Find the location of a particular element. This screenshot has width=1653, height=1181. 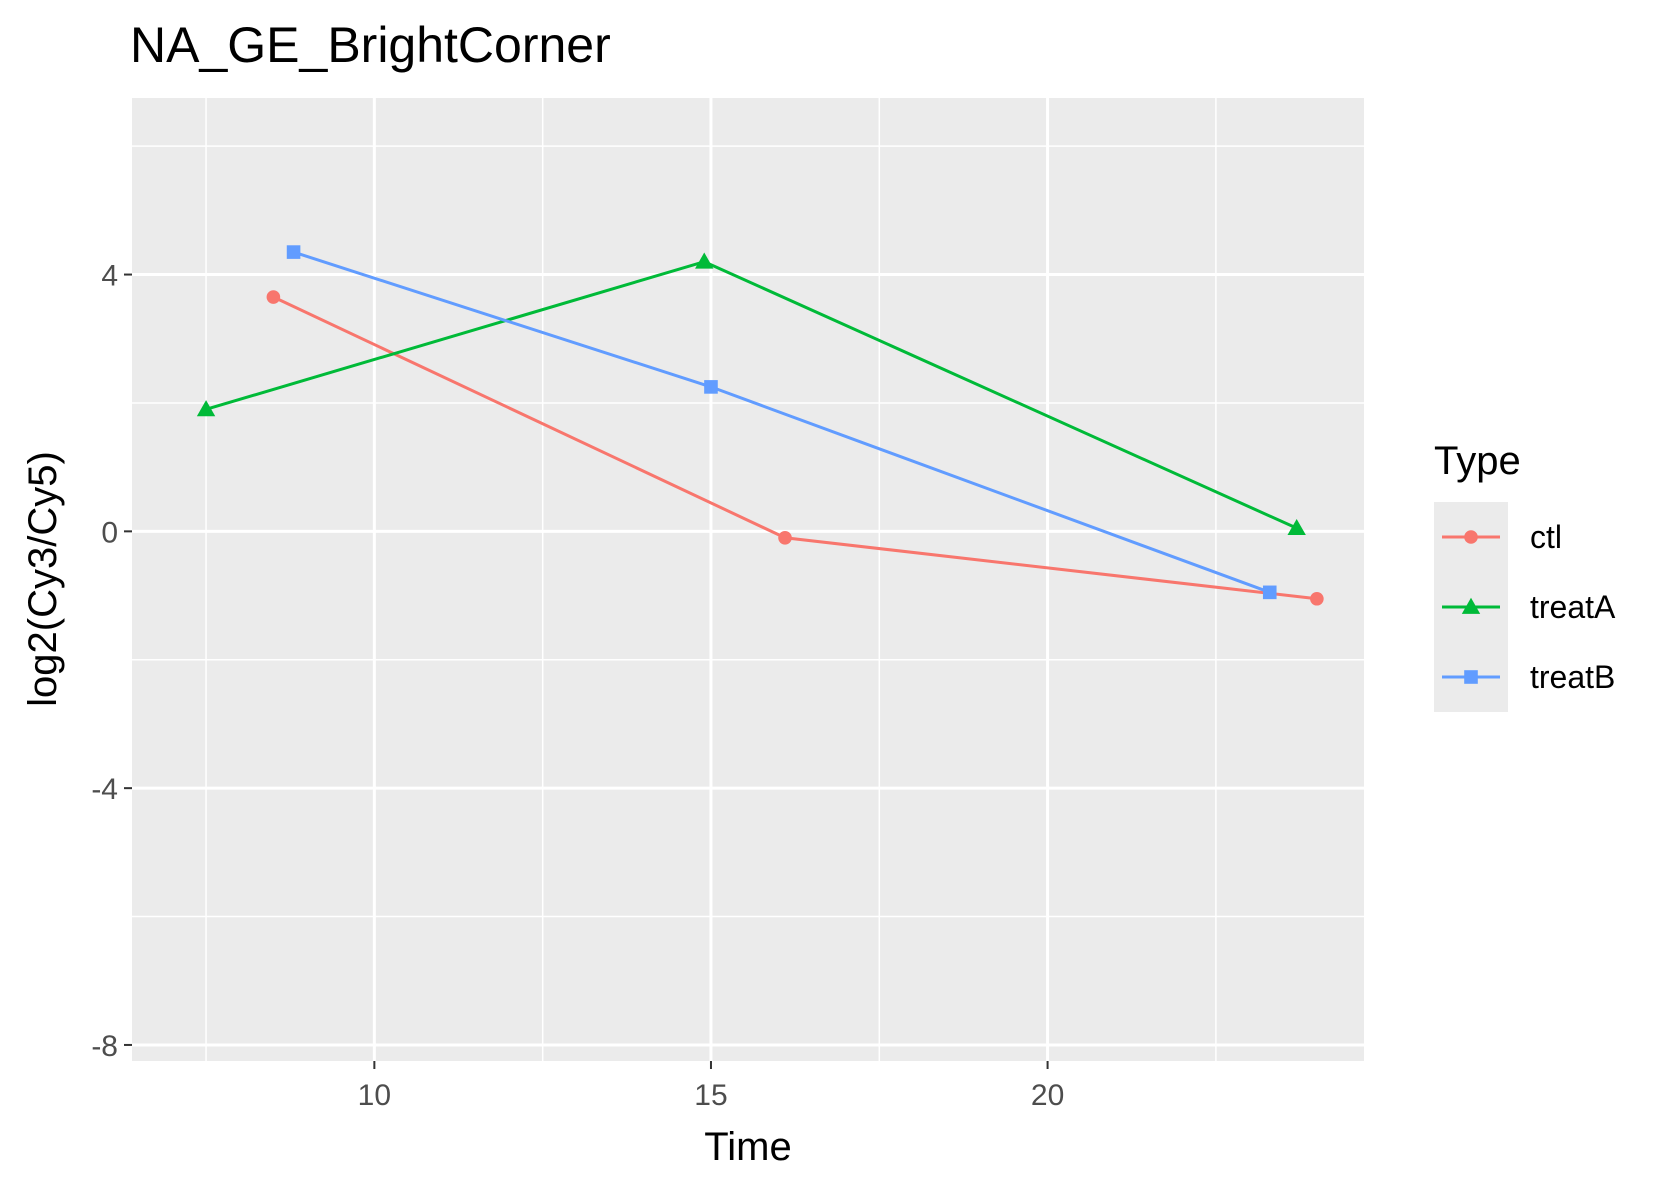

y-axis-title: log2(Cy3/Cy5) is located at coordinates (43, 579).